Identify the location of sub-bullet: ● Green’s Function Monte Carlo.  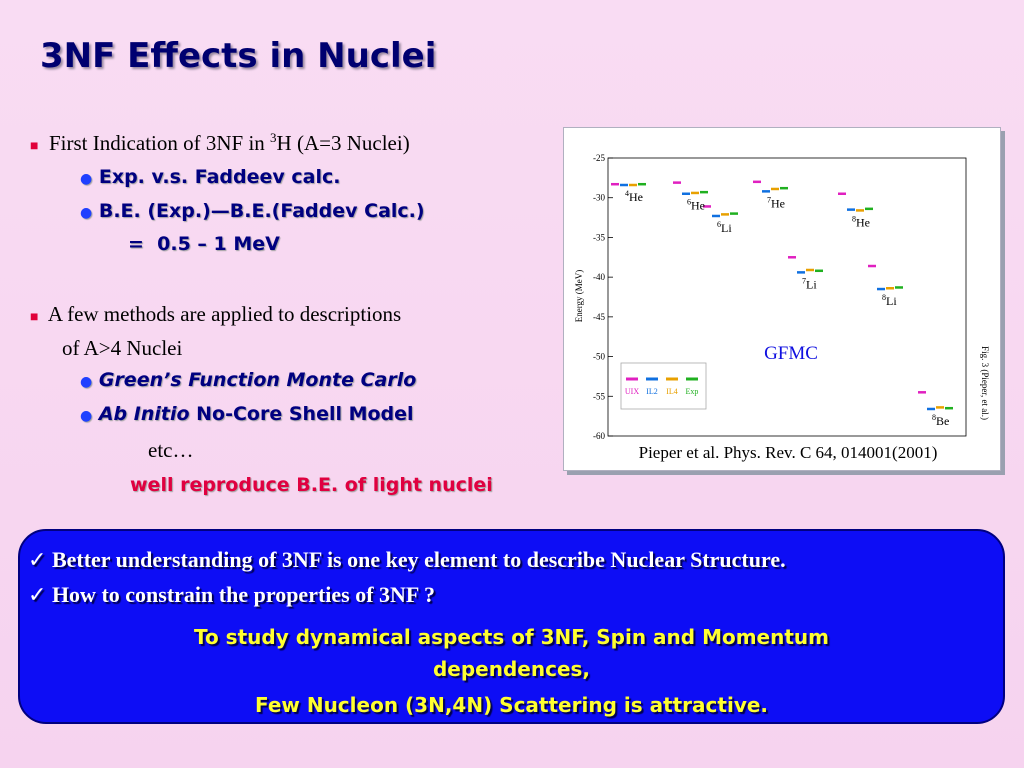
(248, 380).